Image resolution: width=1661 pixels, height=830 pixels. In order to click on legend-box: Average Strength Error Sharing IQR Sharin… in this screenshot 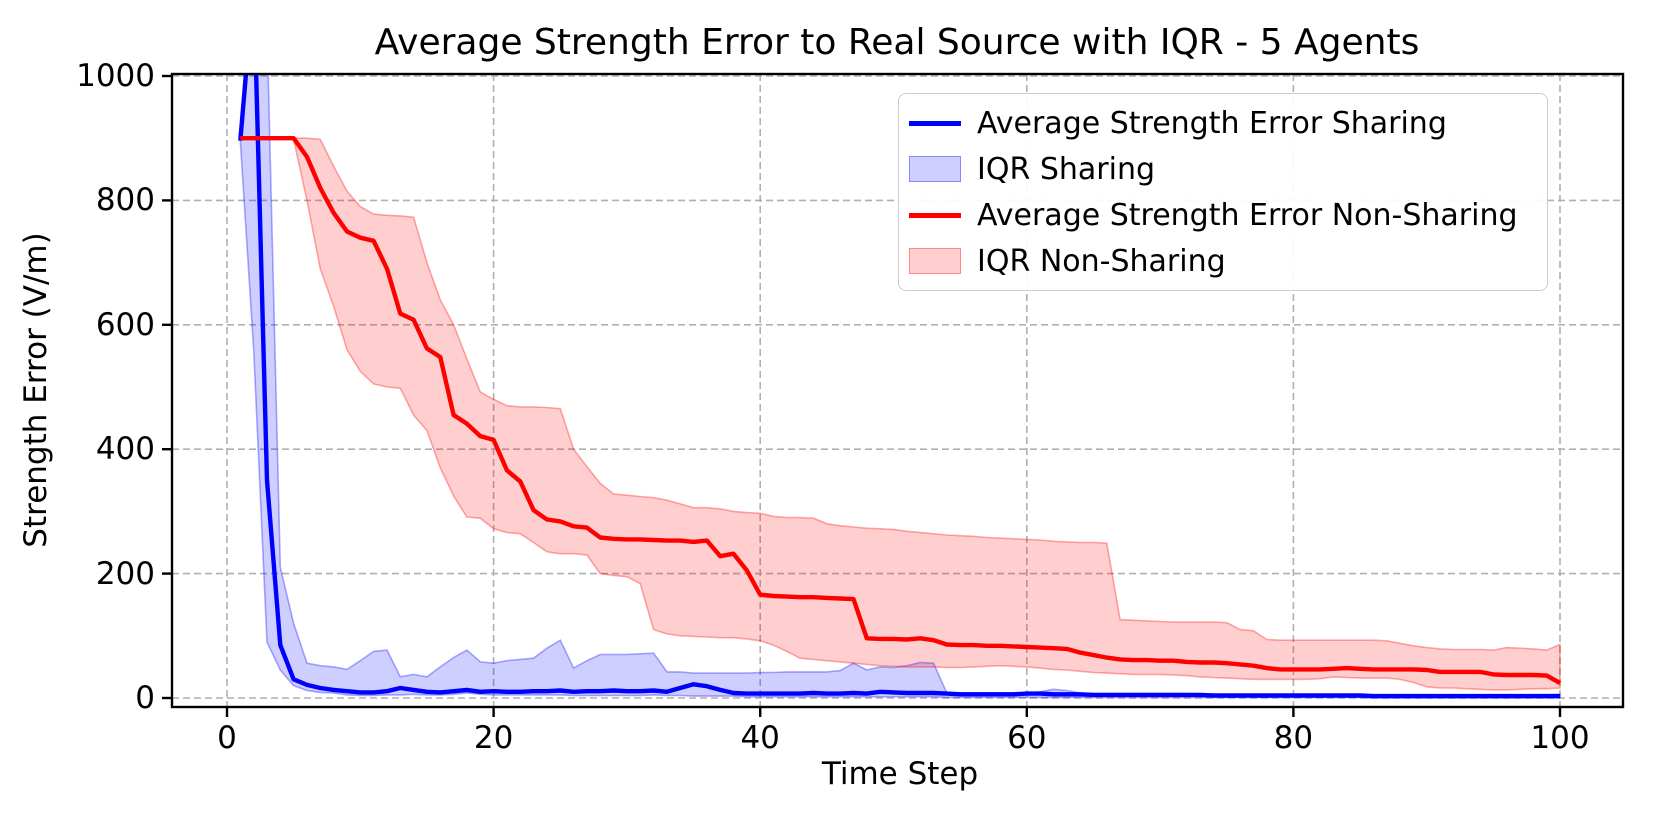, I will do `click(1223, 192)`.